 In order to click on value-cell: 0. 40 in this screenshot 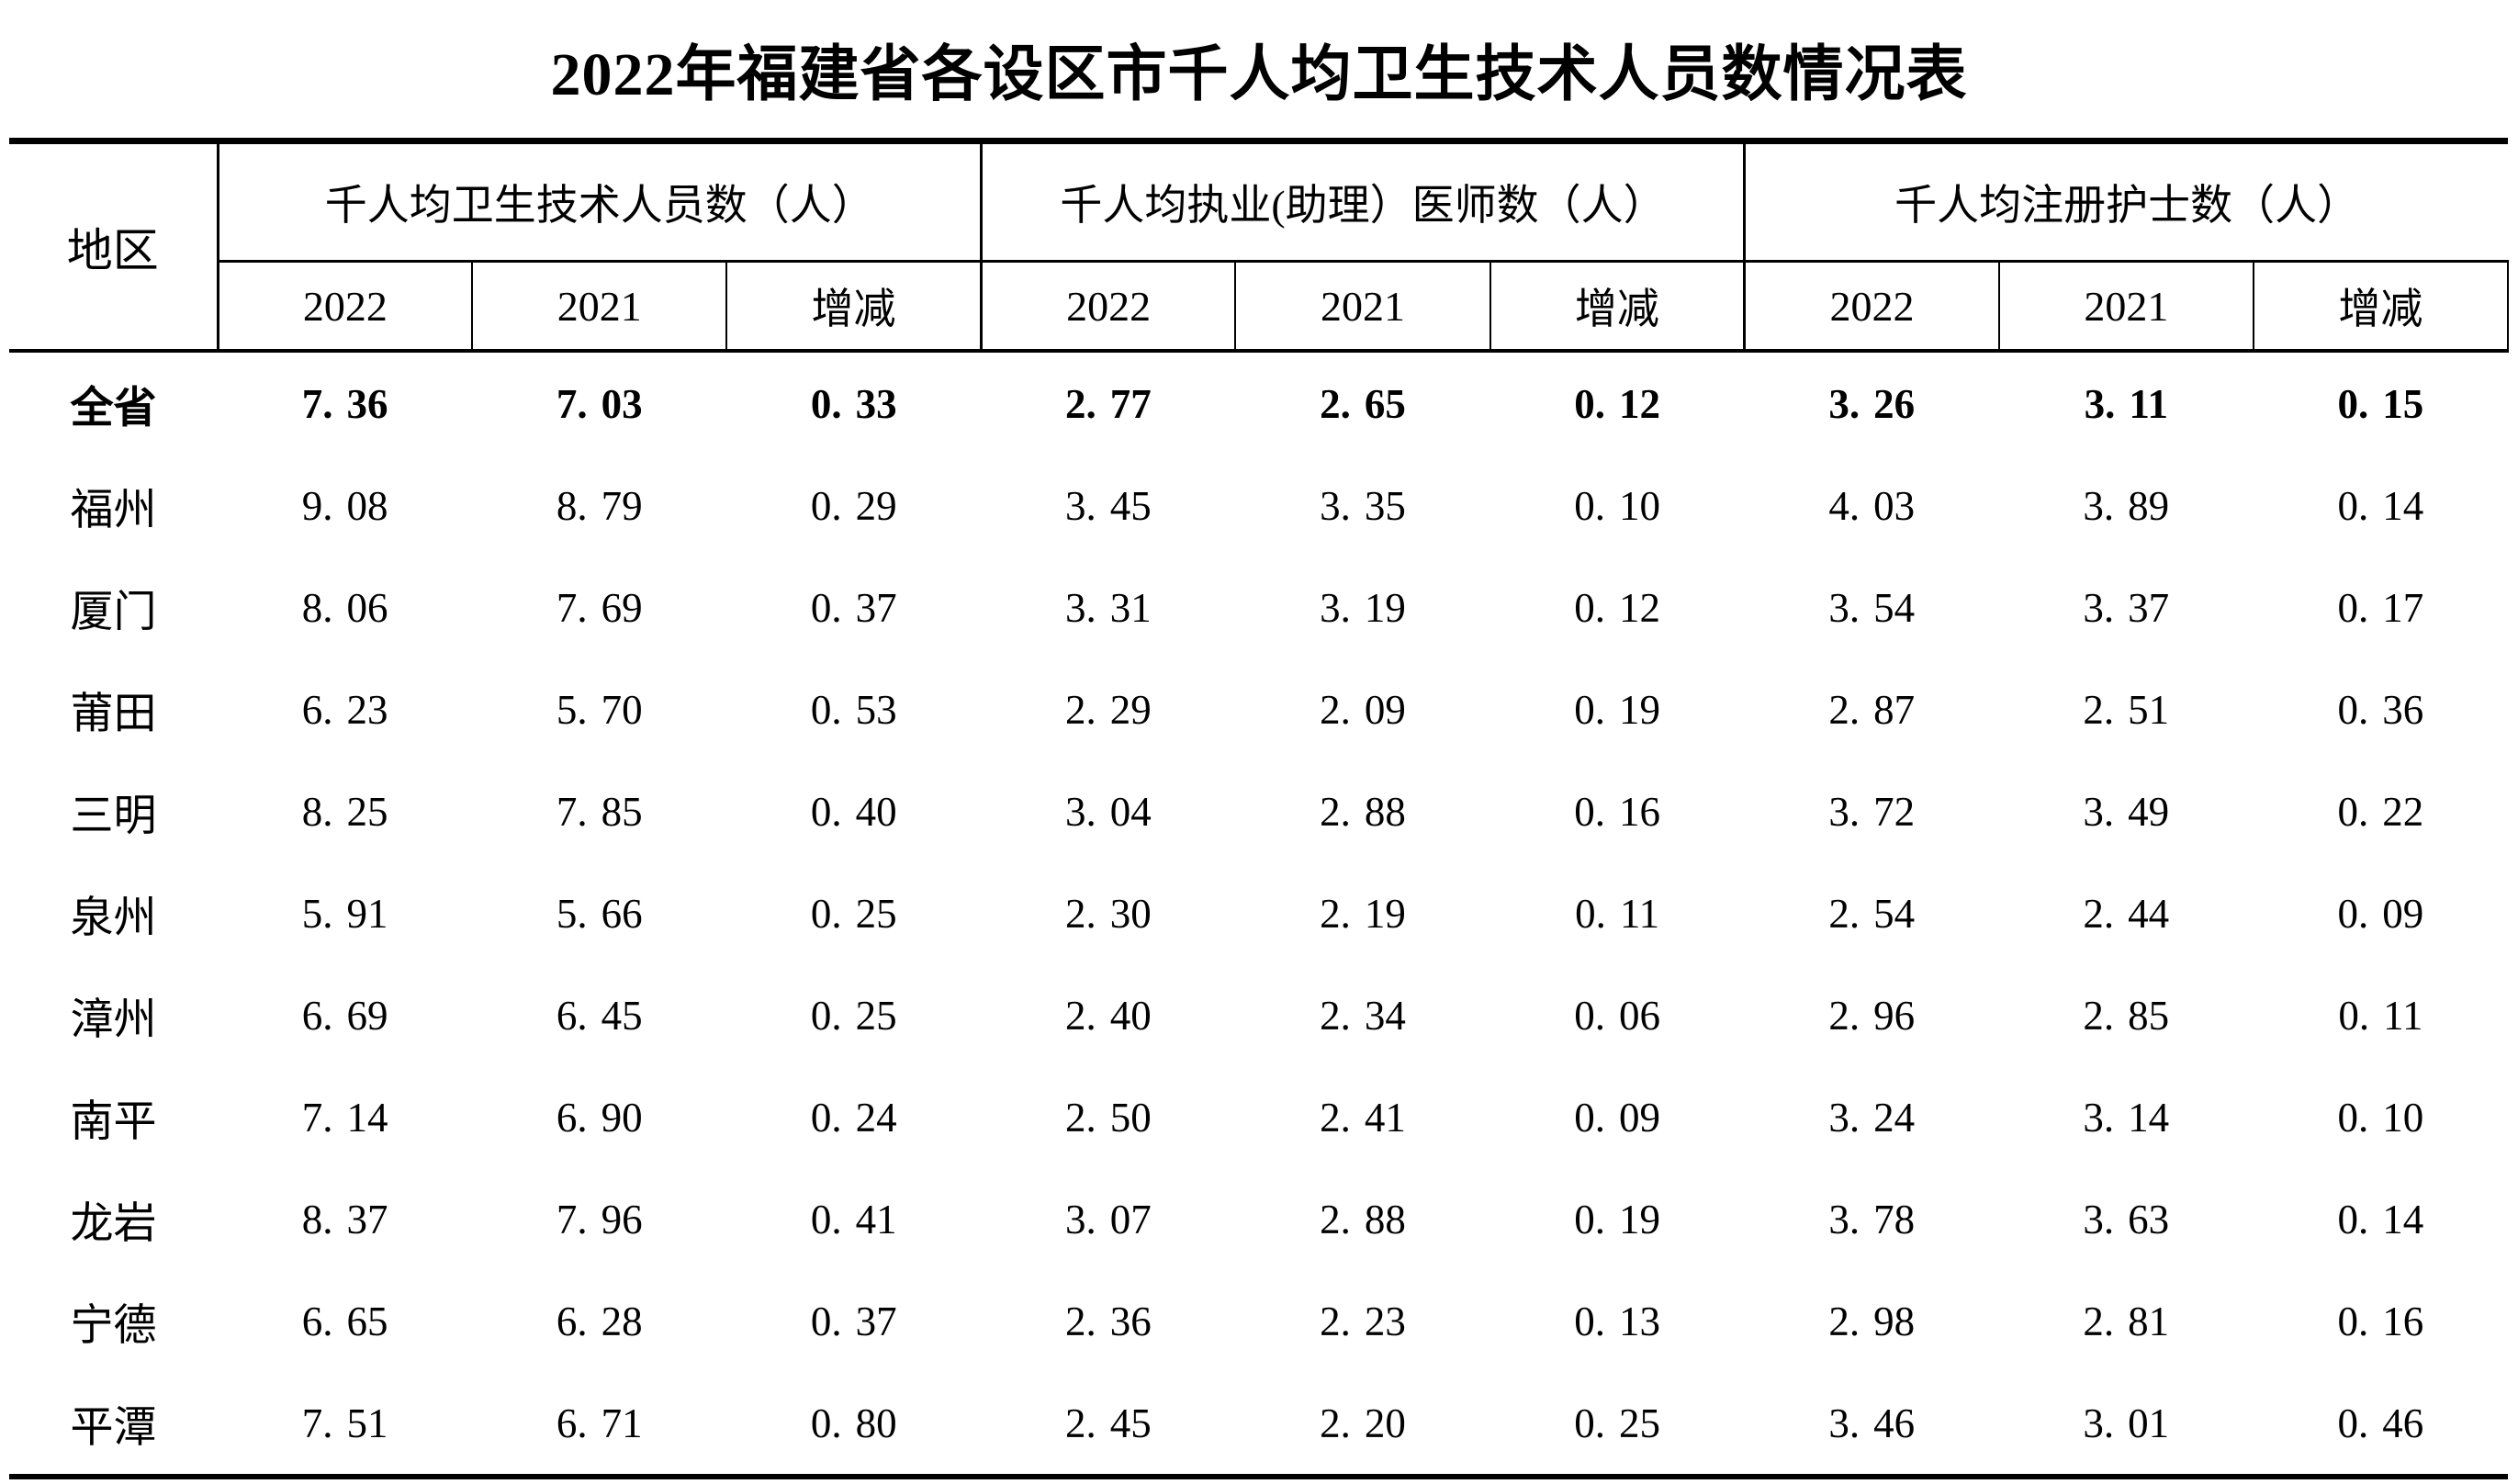, I will do `click(853, 812)`.